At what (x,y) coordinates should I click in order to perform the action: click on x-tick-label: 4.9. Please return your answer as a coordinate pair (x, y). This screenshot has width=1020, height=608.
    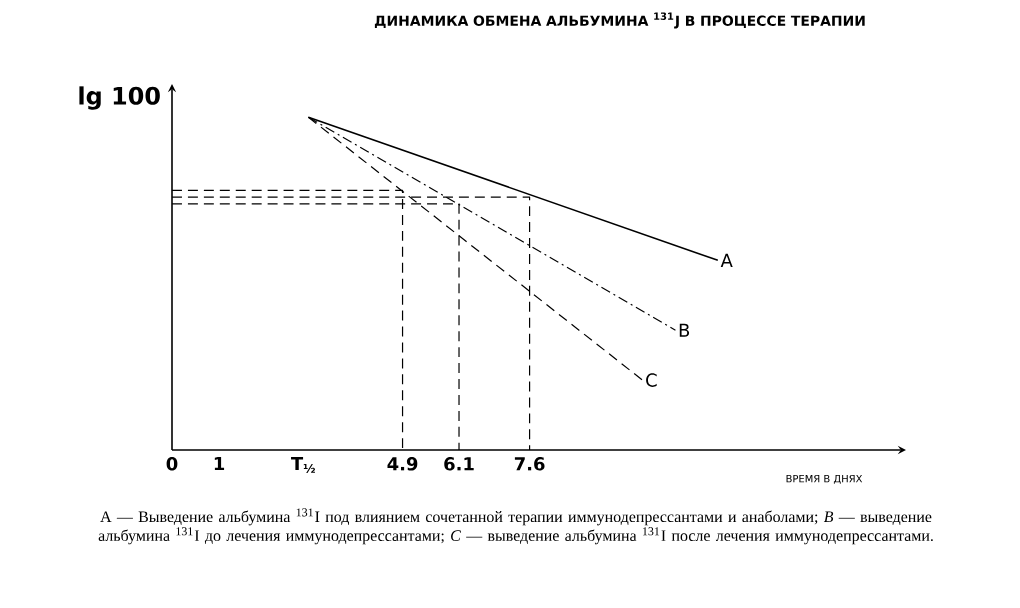
    Looking at the image, I should click on (402, 464).